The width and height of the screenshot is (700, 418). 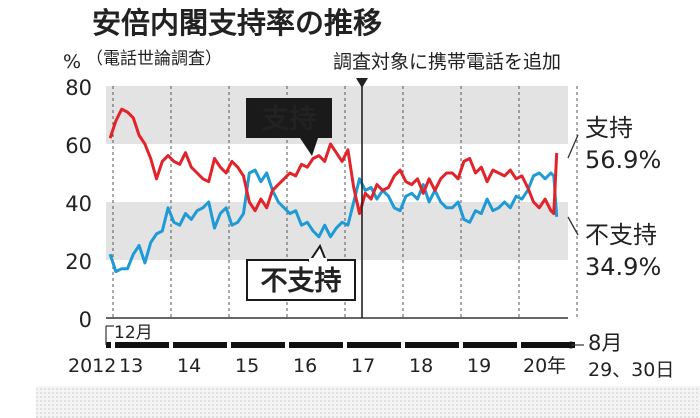 What do you see at coordinates (78, 146) in the screenshot?
I see `y-tick-60: 60` at bounding box center [78, 146].